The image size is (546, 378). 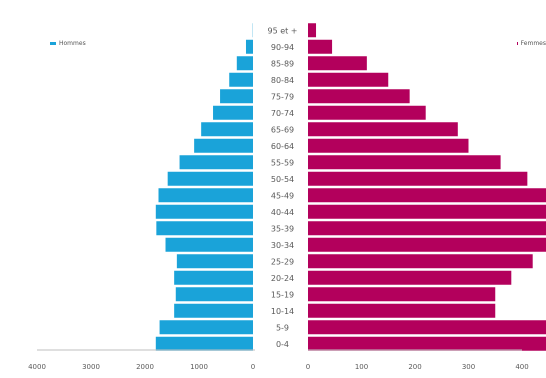 What do you see at coordinates (312, 30) in the screenshot?
I see `female-bar-95 et +` at bounding box center [312, 30].